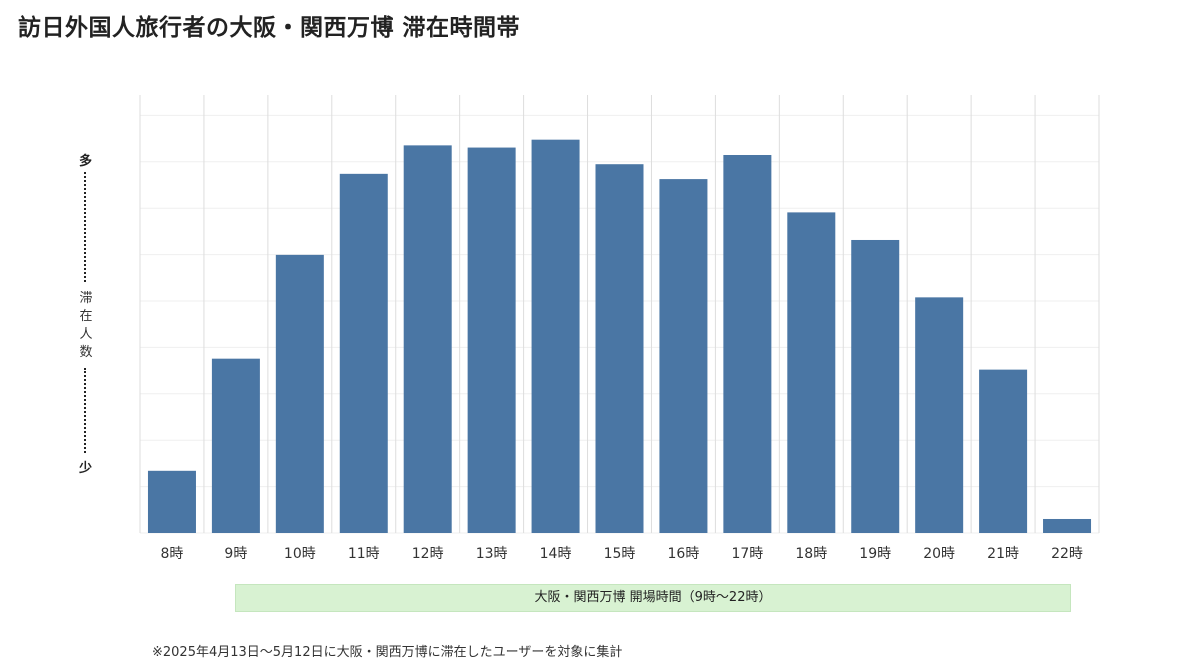 The width and height of the screenshot is (1183, 668). Describe the element at coordinates (555, 336) in the screenshot. I see `bar-14時` at that location.